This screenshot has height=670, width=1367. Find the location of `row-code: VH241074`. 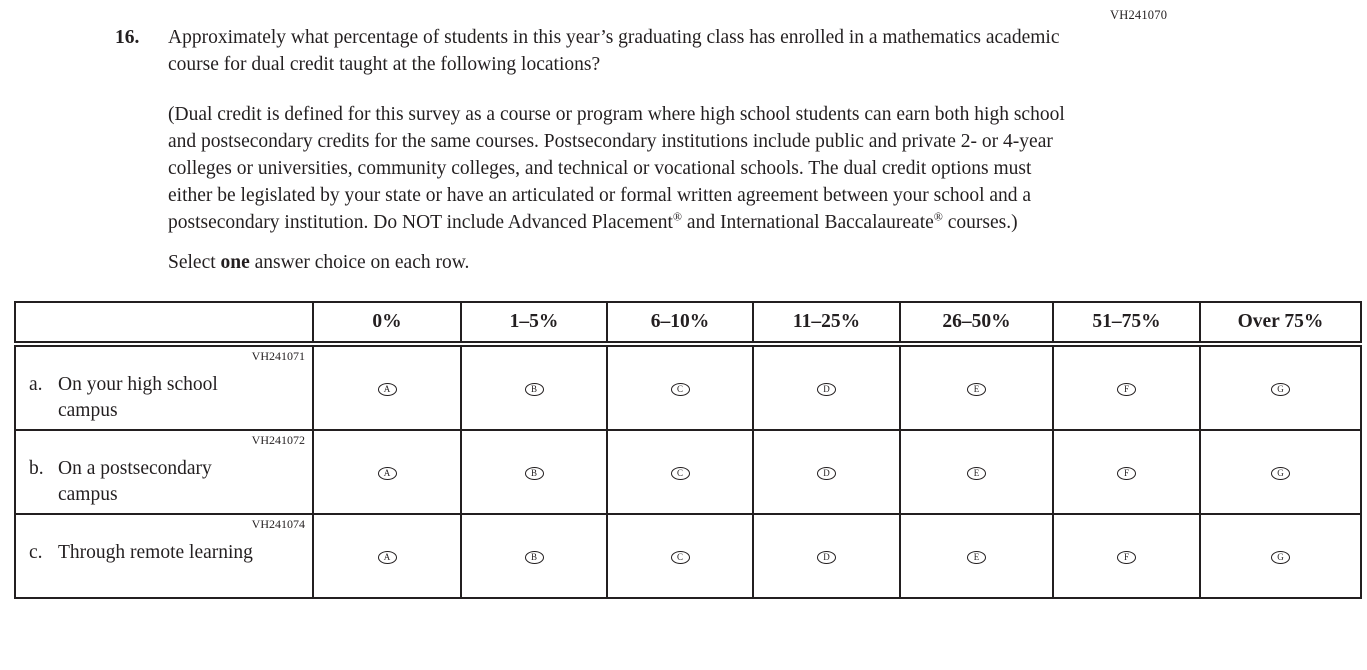

row-code: VH241074 is located at coordinates (278, 524).